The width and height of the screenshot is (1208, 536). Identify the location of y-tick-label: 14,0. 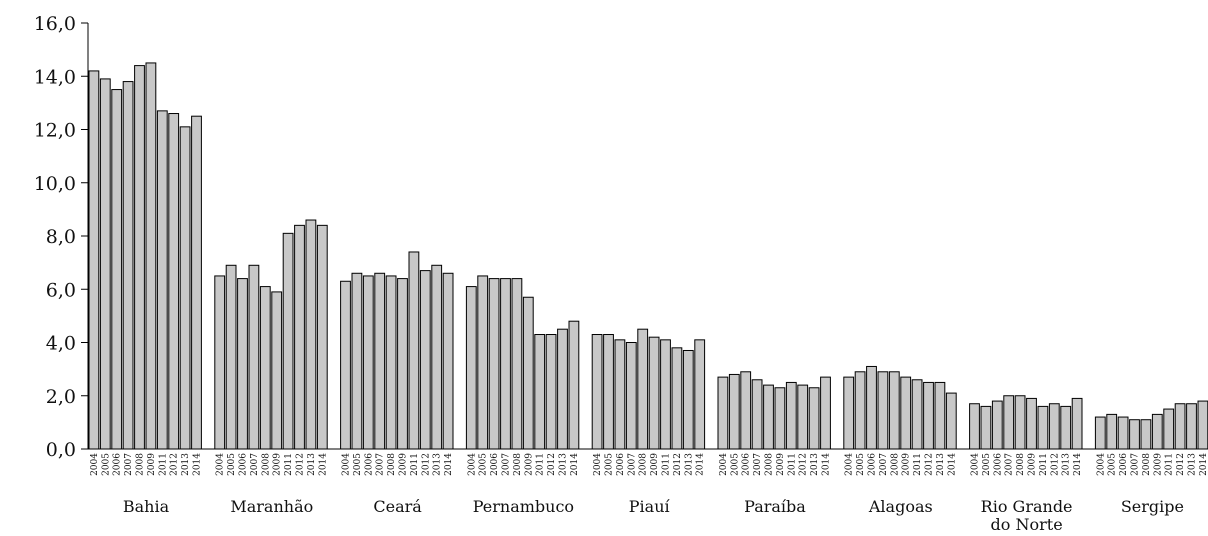
(55, 77).